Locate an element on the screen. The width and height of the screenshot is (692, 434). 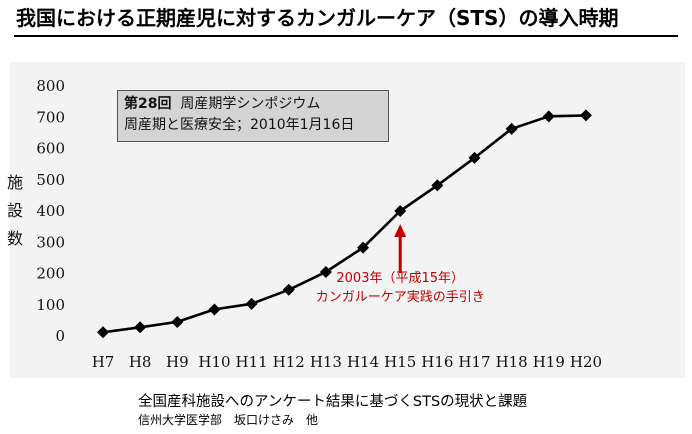
source-authors: 信州大学医学部 坂口けさみ 他 is located at coordinates (228, 420).